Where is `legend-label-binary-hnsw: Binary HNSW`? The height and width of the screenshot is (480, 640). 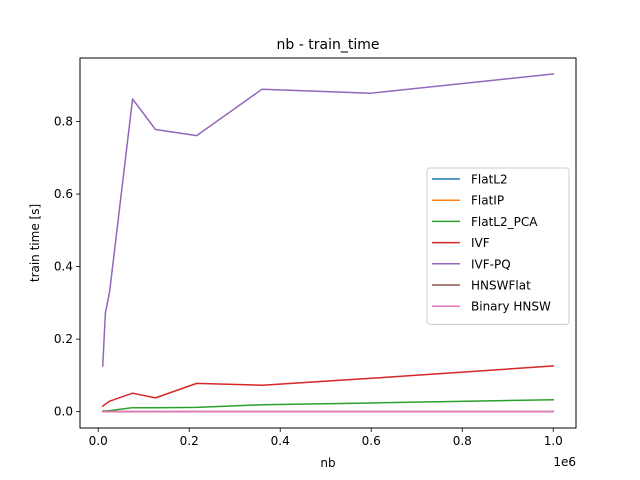 legend-label-binary-hnsw: Binary HNSW is located at coordinates (511, 307).